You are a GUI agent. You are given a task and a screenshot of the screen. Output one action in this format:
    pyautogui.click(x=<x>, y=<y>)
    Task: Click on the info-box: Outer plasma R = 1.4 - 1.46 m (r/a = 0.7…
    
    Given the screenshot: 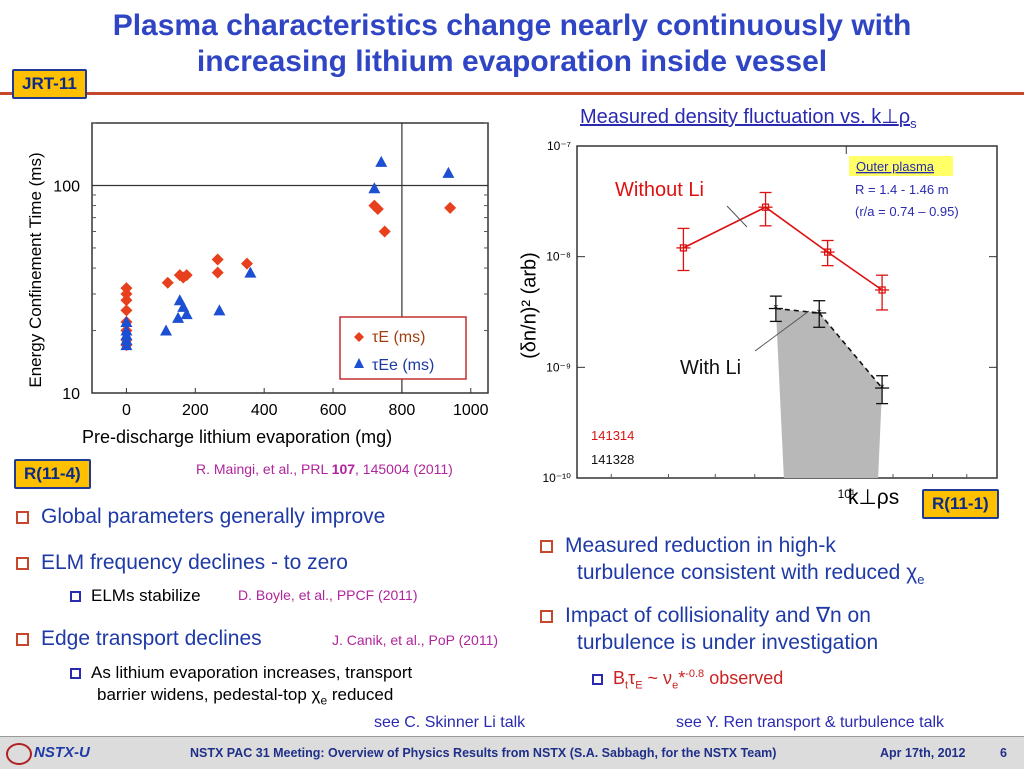 What is the action you would take?
    pyautogui.click(x=904, y=187)
    